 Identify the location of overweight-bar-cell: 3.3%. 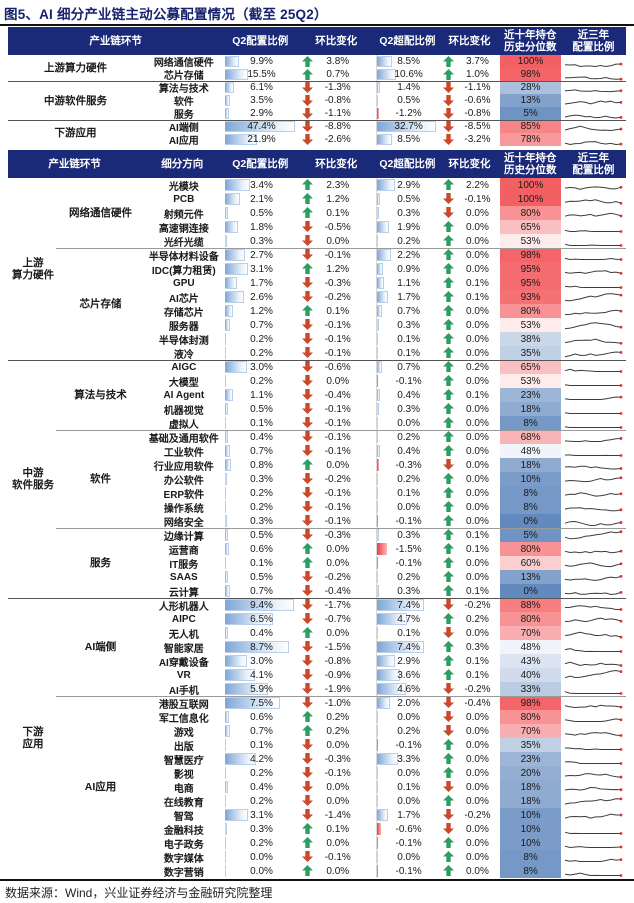
(408, 759).